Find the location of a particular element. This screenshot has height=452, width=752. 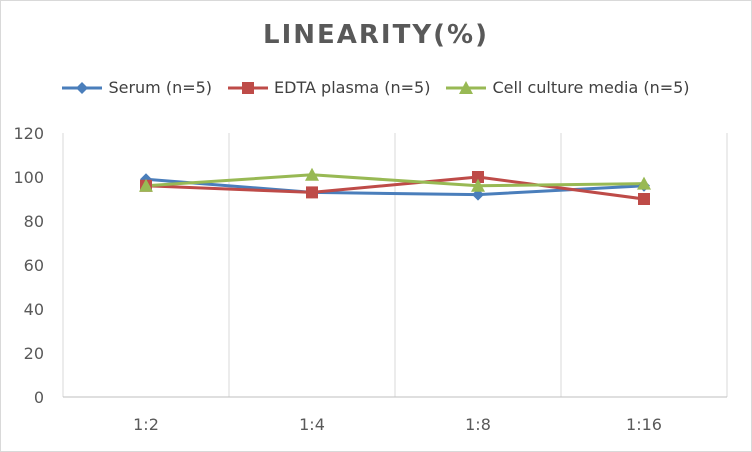

chart-title: LINEARITY(%) is located at coordinates (376, 35).